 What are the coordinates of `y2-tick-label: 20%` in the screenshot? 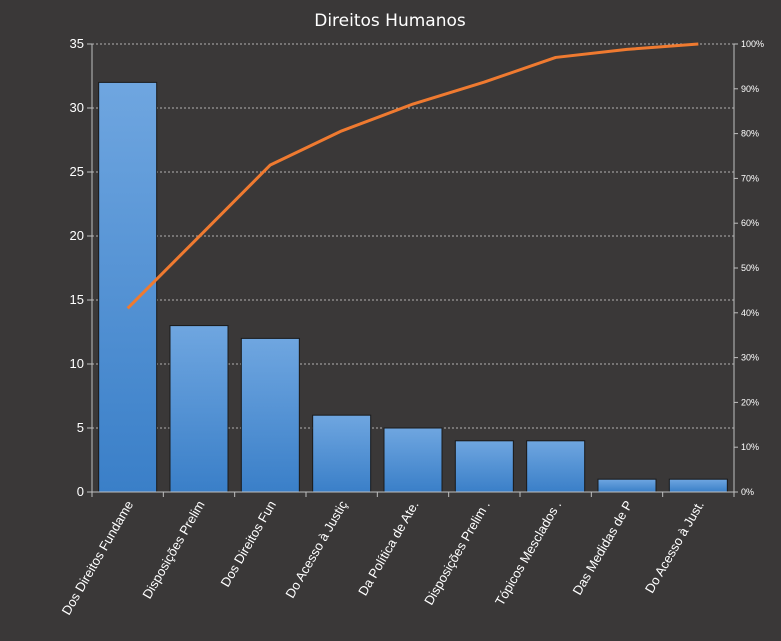 It's located at (750, 402).